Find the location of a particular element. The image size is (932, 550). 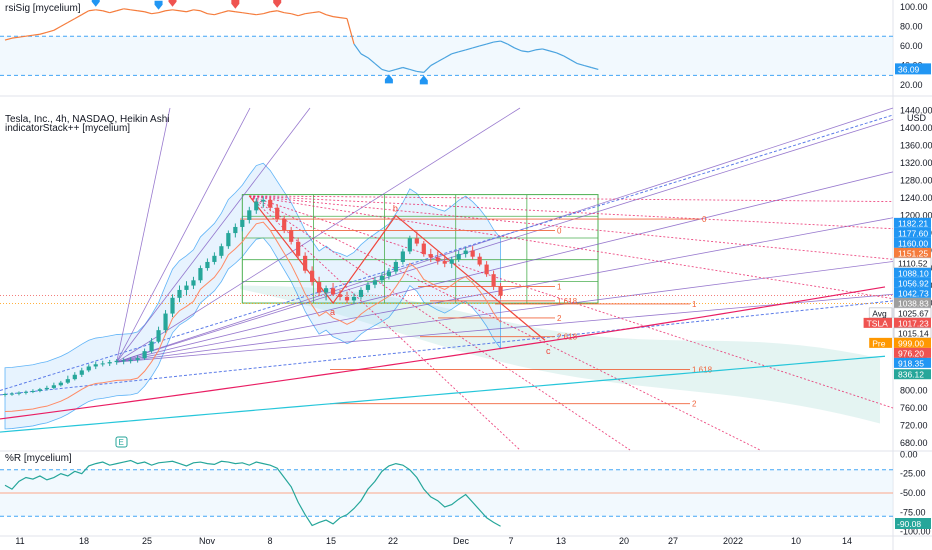

time-tick-label: Dec is located at coordinates (461, 541).